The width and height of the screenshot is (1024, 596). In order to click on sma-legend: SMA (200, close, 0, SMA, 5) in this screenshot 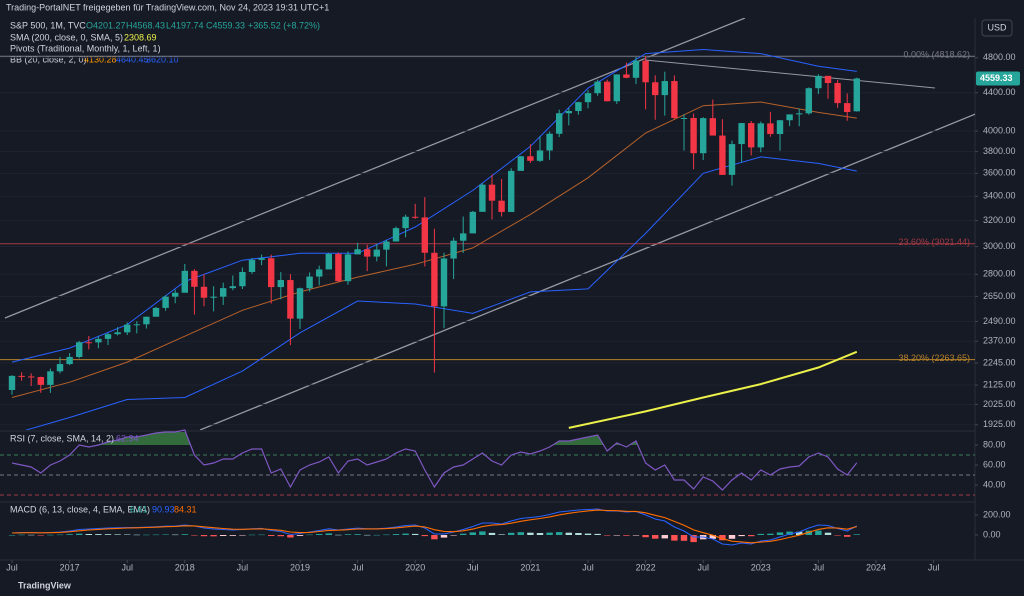, I will do `click(66, 37)`.